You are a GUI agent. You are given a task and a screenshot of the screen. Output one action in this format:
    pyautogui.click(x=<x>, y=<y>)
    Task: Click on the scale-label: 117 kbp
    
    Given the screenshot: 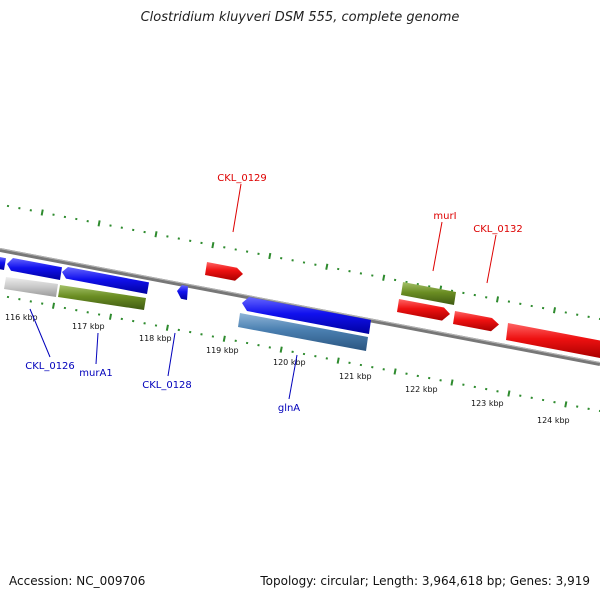 What is the action you would take?
    pyautogui.click(x=88, y=326)
    